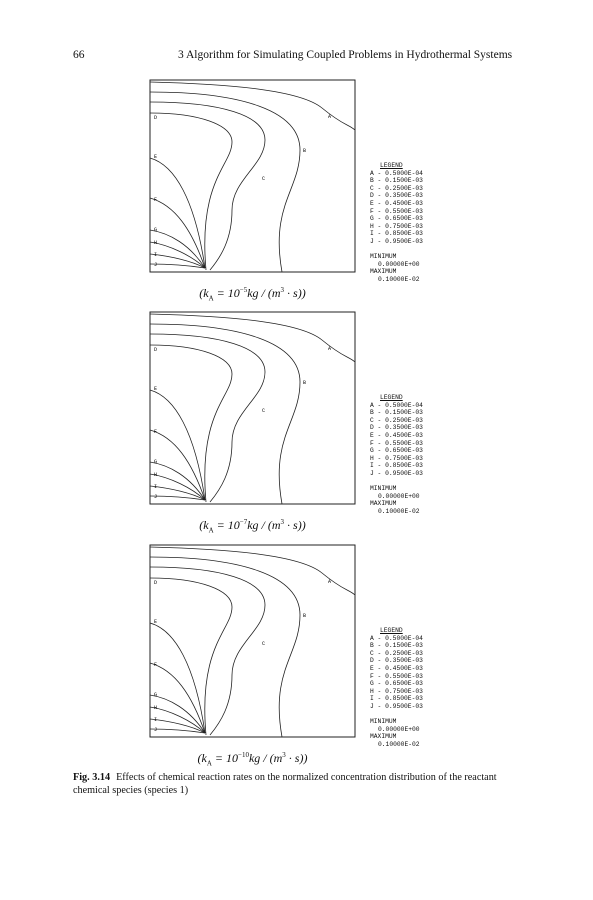 The width and height of the screenshot is (593, 900). What do you see at coordinates (211, 298) in the screenshot?
I see `rate-part: A` at bounding box center [211, 298].